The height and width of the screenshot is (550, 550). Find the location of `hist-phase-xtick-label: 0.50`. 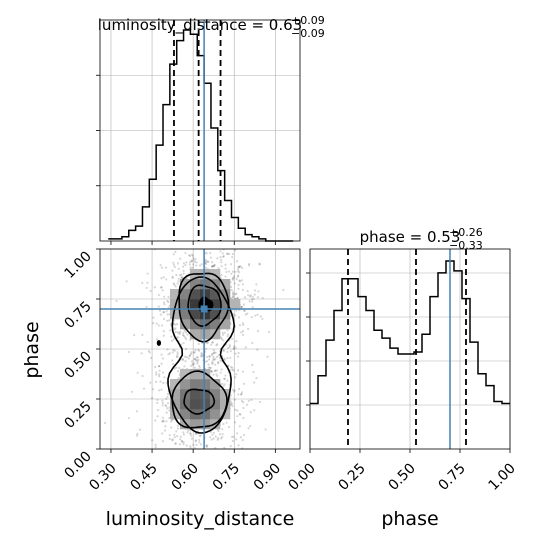

hist-phase-xtick-label: 0.50 is located at coordinates (401, 477).